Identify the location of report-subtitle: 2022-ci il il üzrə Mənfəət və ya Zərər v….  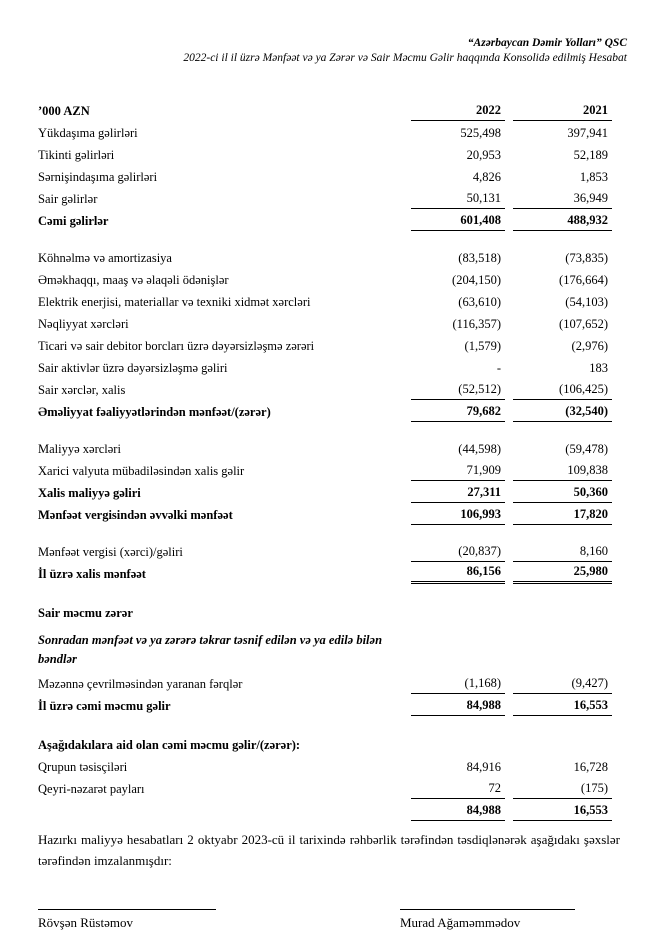
(405, 58).